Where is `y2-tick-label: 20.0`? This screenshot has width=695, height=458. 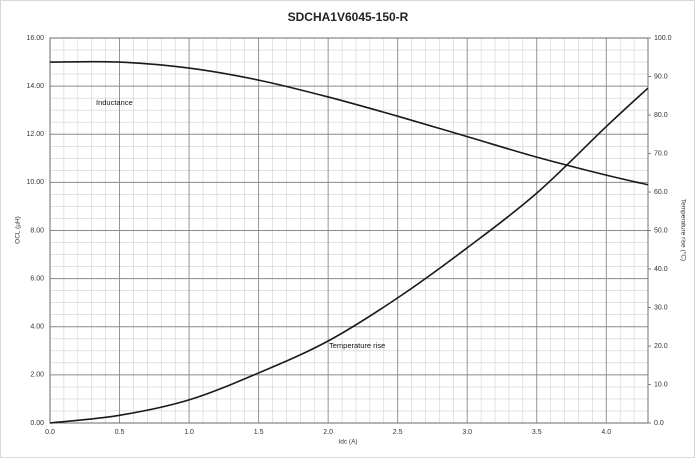 y2-tick-label: 20.0 is located at coordinates (661, 346).